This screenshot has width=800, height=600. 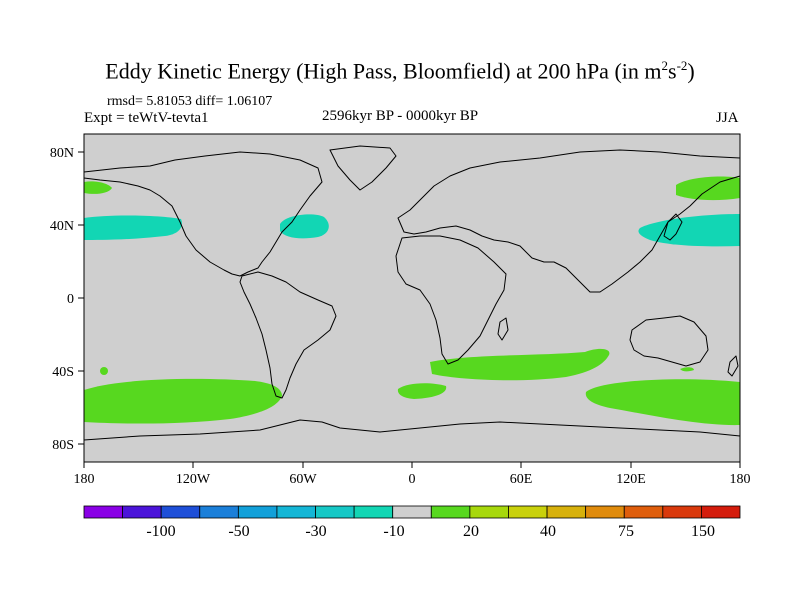 I want to click on lon-label: 60E, so click(x=521, y=479).